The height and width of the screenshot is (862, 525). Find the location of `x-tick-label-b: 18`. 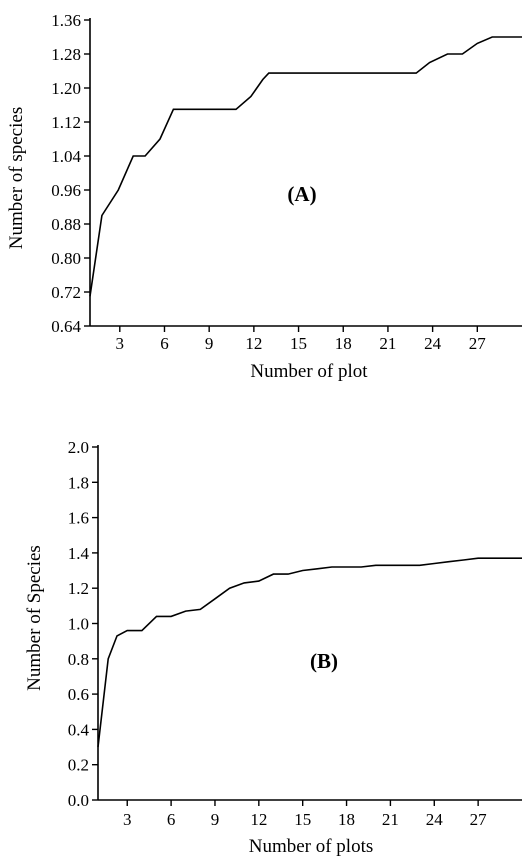

x-tick-label-b: 18 is located at coordinates (346, 819).